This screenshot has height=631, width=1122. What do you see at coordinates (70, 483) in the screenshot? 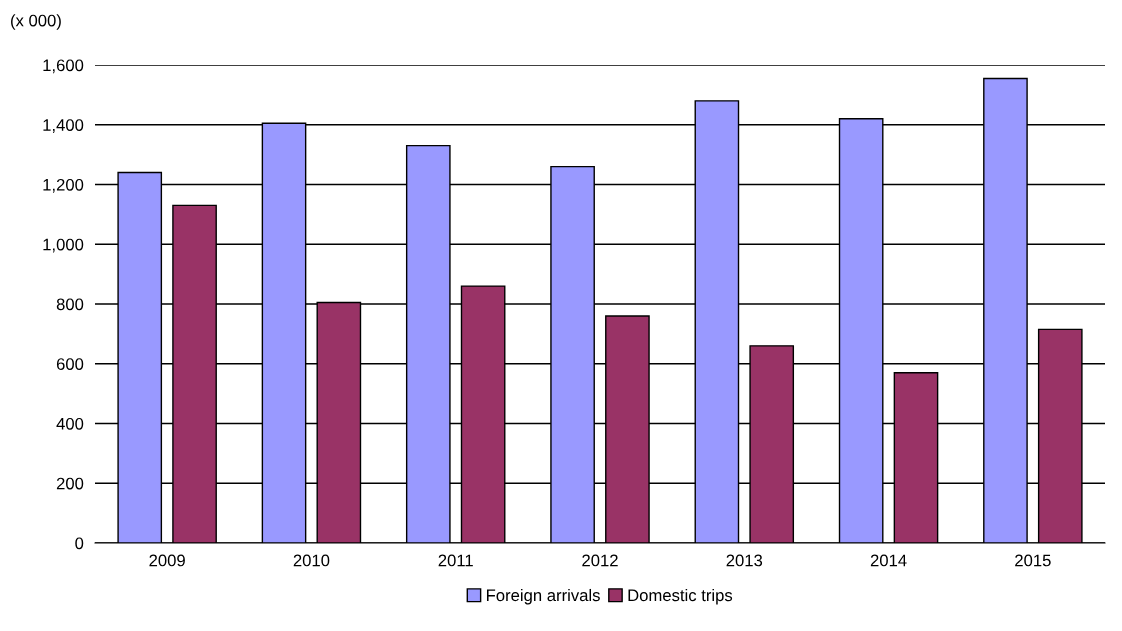
I see `y-tick-label: 200` at bounding box center [70, 483].